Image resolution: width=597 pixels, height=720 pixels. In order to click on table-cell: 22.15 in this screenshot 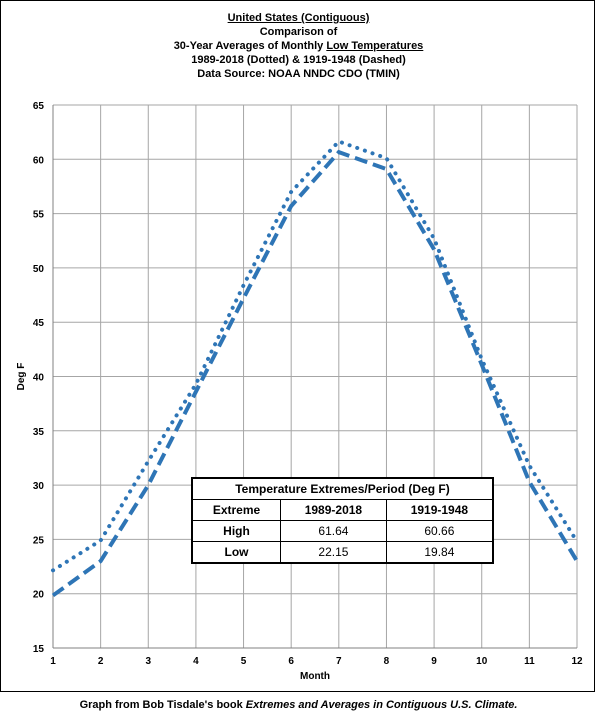, I will do `click(333, 552)`.